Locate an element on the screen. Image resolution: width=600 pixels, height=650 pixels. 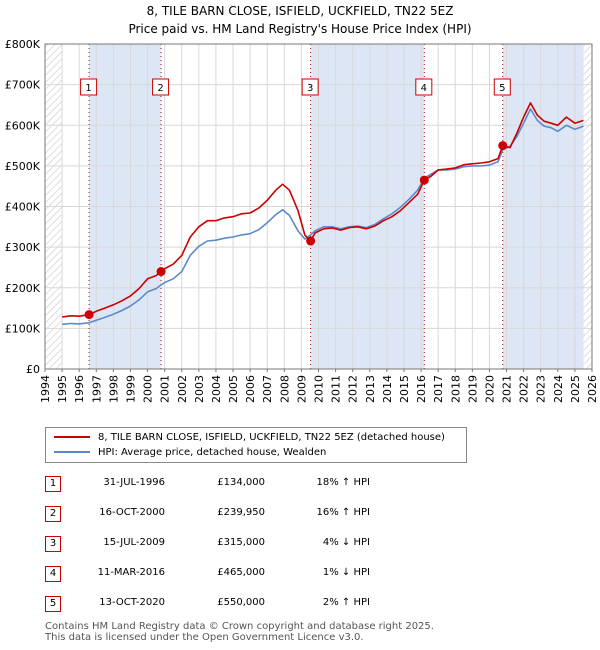
transaction-label-text: 1 is located at coordinates (88, 88).